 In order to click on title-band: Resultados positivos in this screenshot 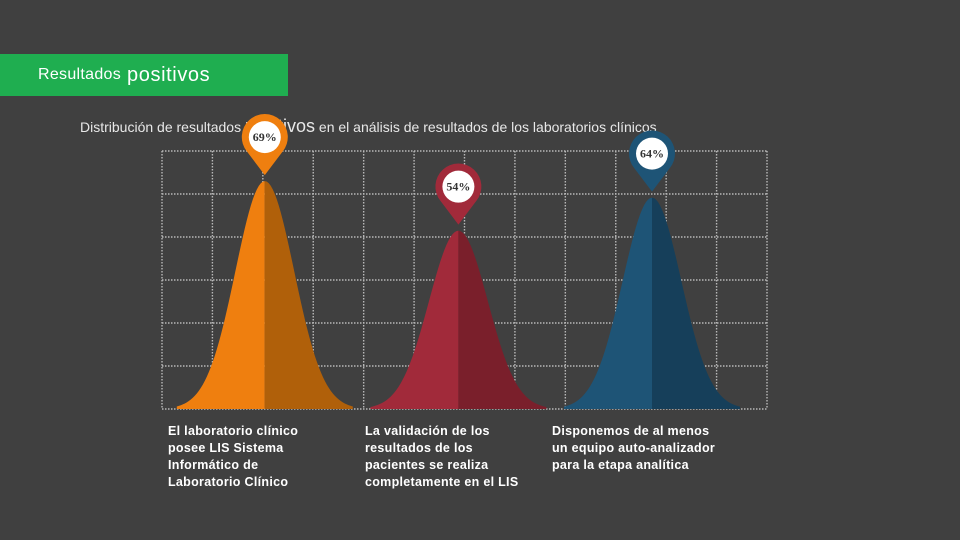, I will do `click(144, 75)`.